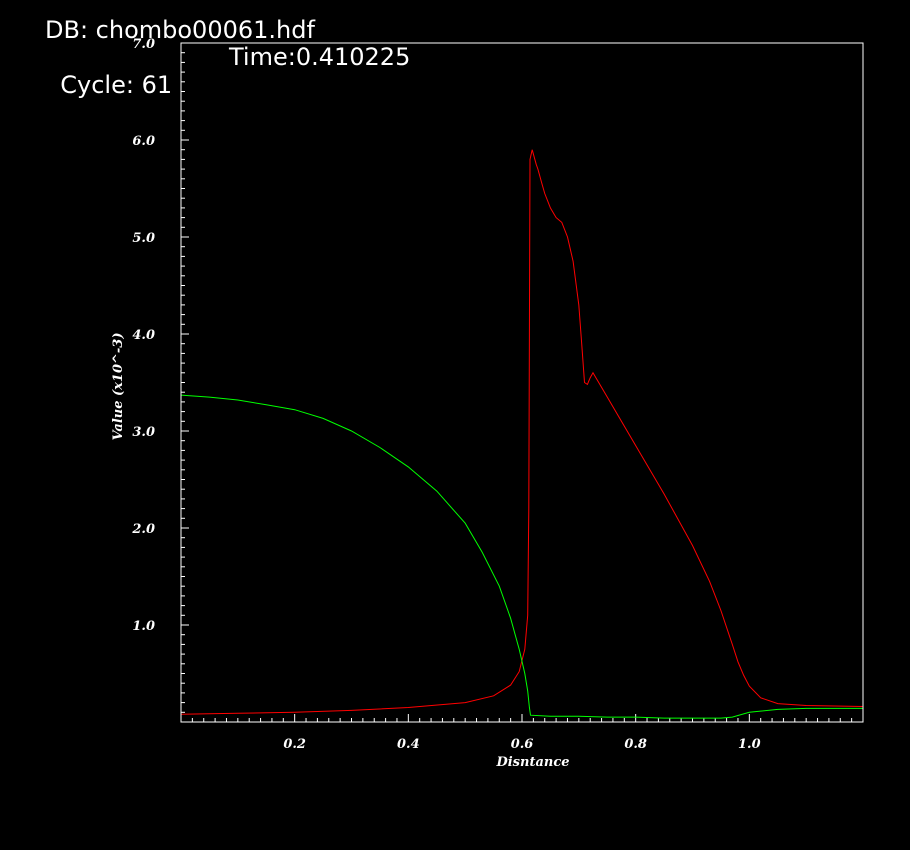  What do you see at coordinates (408, 744) in the screenshot?
I see `x-tick-label: 0.4` at bounding box center [408, 744].